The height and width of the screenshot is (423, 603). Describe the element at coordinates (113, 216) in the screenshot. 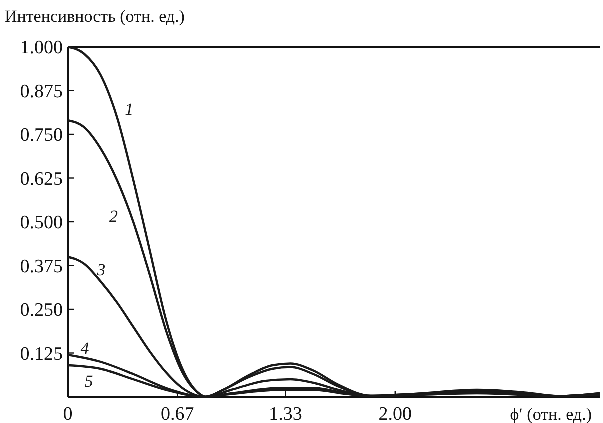

I see `series-label: 2` at that location.